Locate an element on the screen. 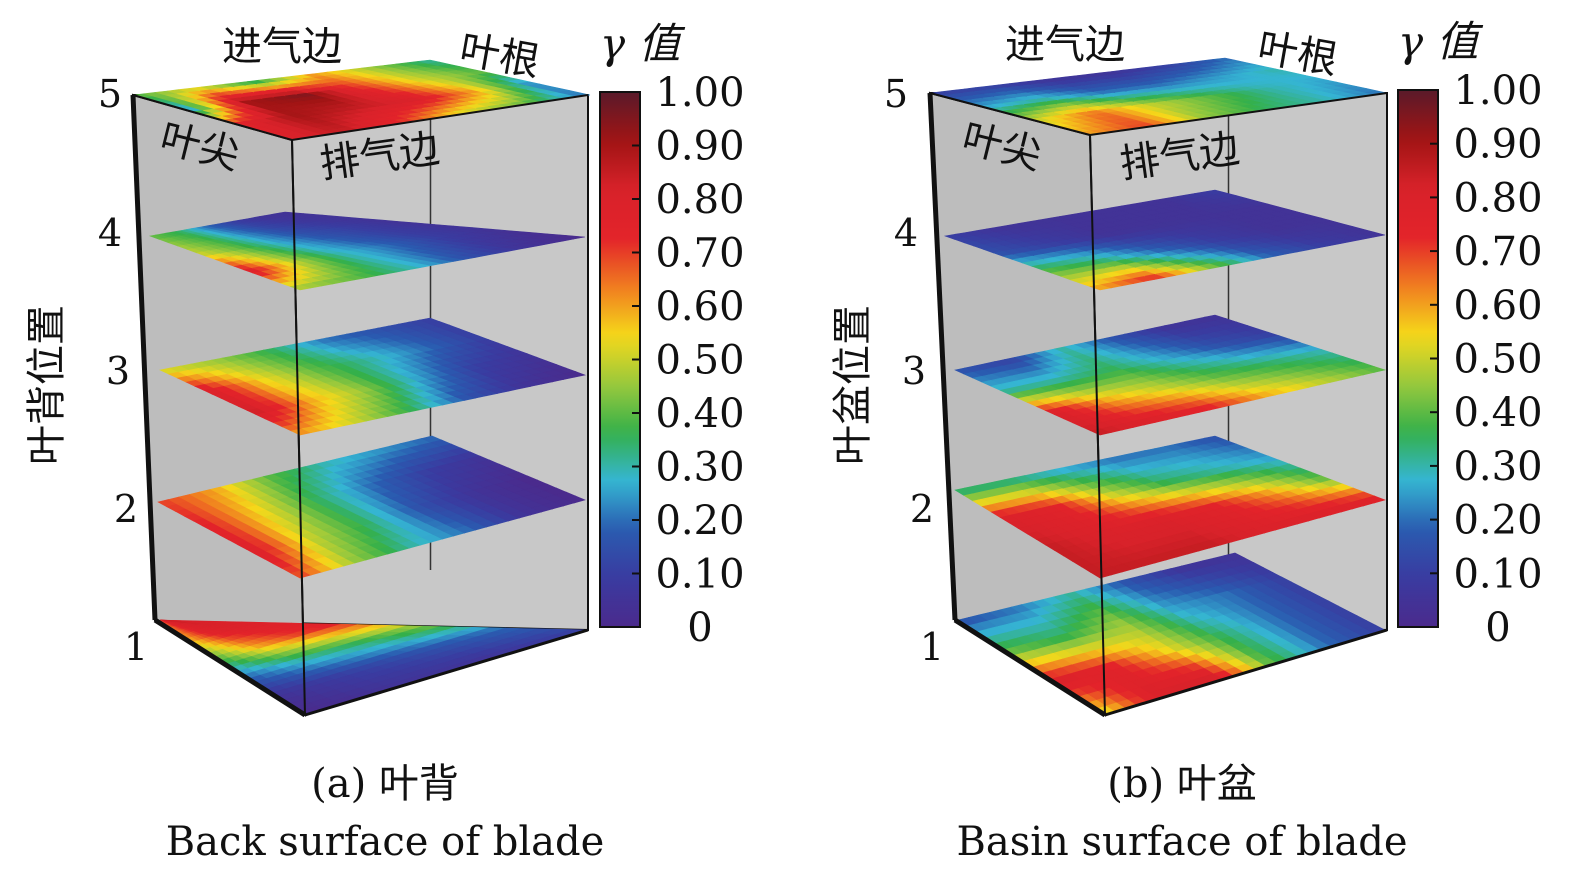 The width and height of the screenshot is (1575, 874). caption-en: Basin surface of blade is located at coordinates (1181, 842).